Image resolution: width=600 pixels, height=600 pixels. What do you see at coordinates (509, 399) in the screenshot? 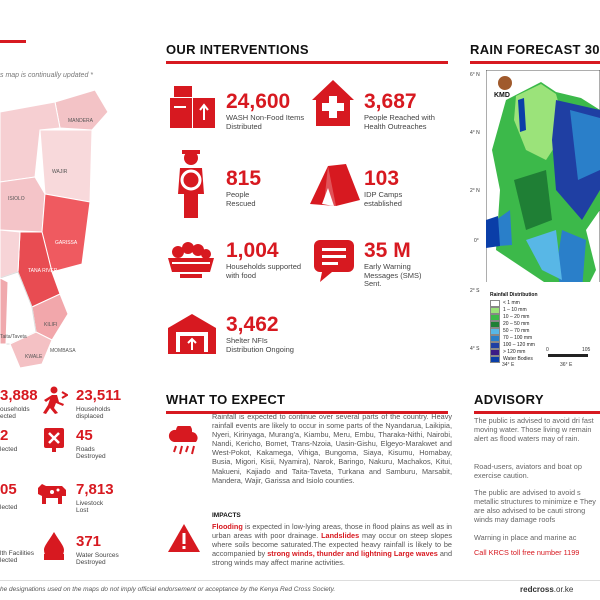
I see `advisory-title: ADVISORY` at bounding box center [509, 399].